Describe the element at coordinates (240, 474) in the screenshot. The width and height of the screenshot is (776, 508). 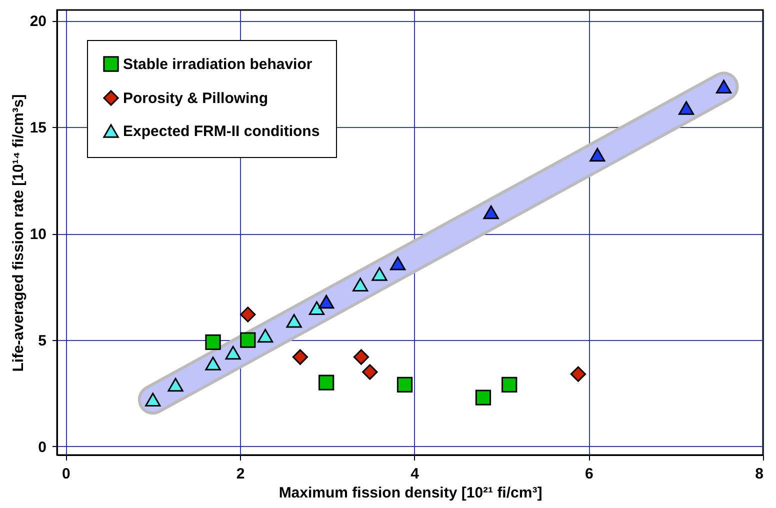
I see `x-tick-label: 2` at that location.